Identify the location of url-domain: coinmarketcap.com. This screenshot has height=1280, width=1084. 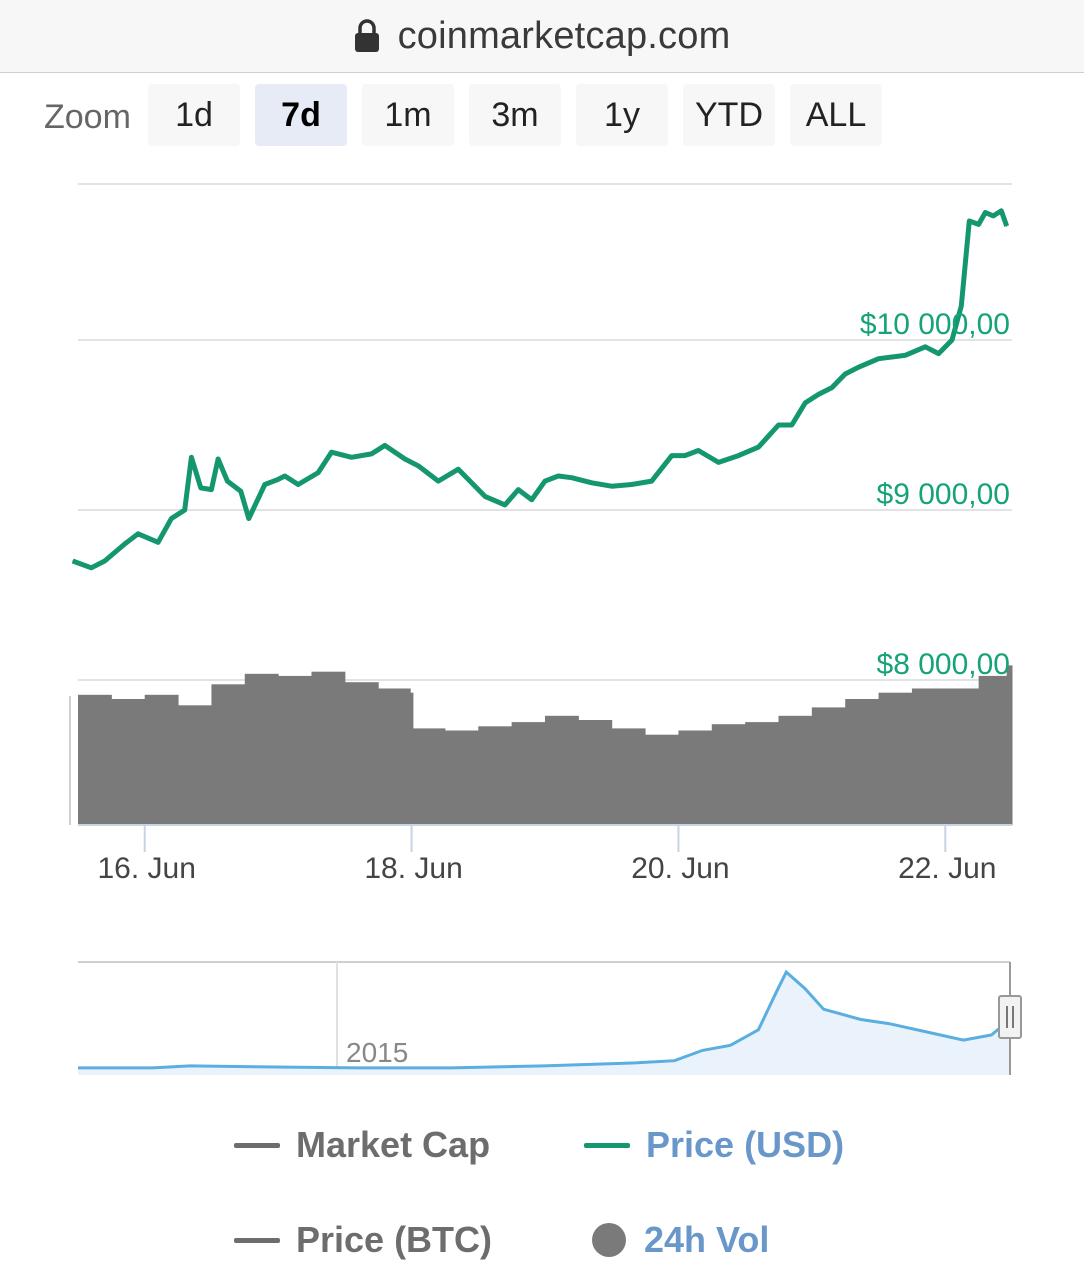
(564, 35).